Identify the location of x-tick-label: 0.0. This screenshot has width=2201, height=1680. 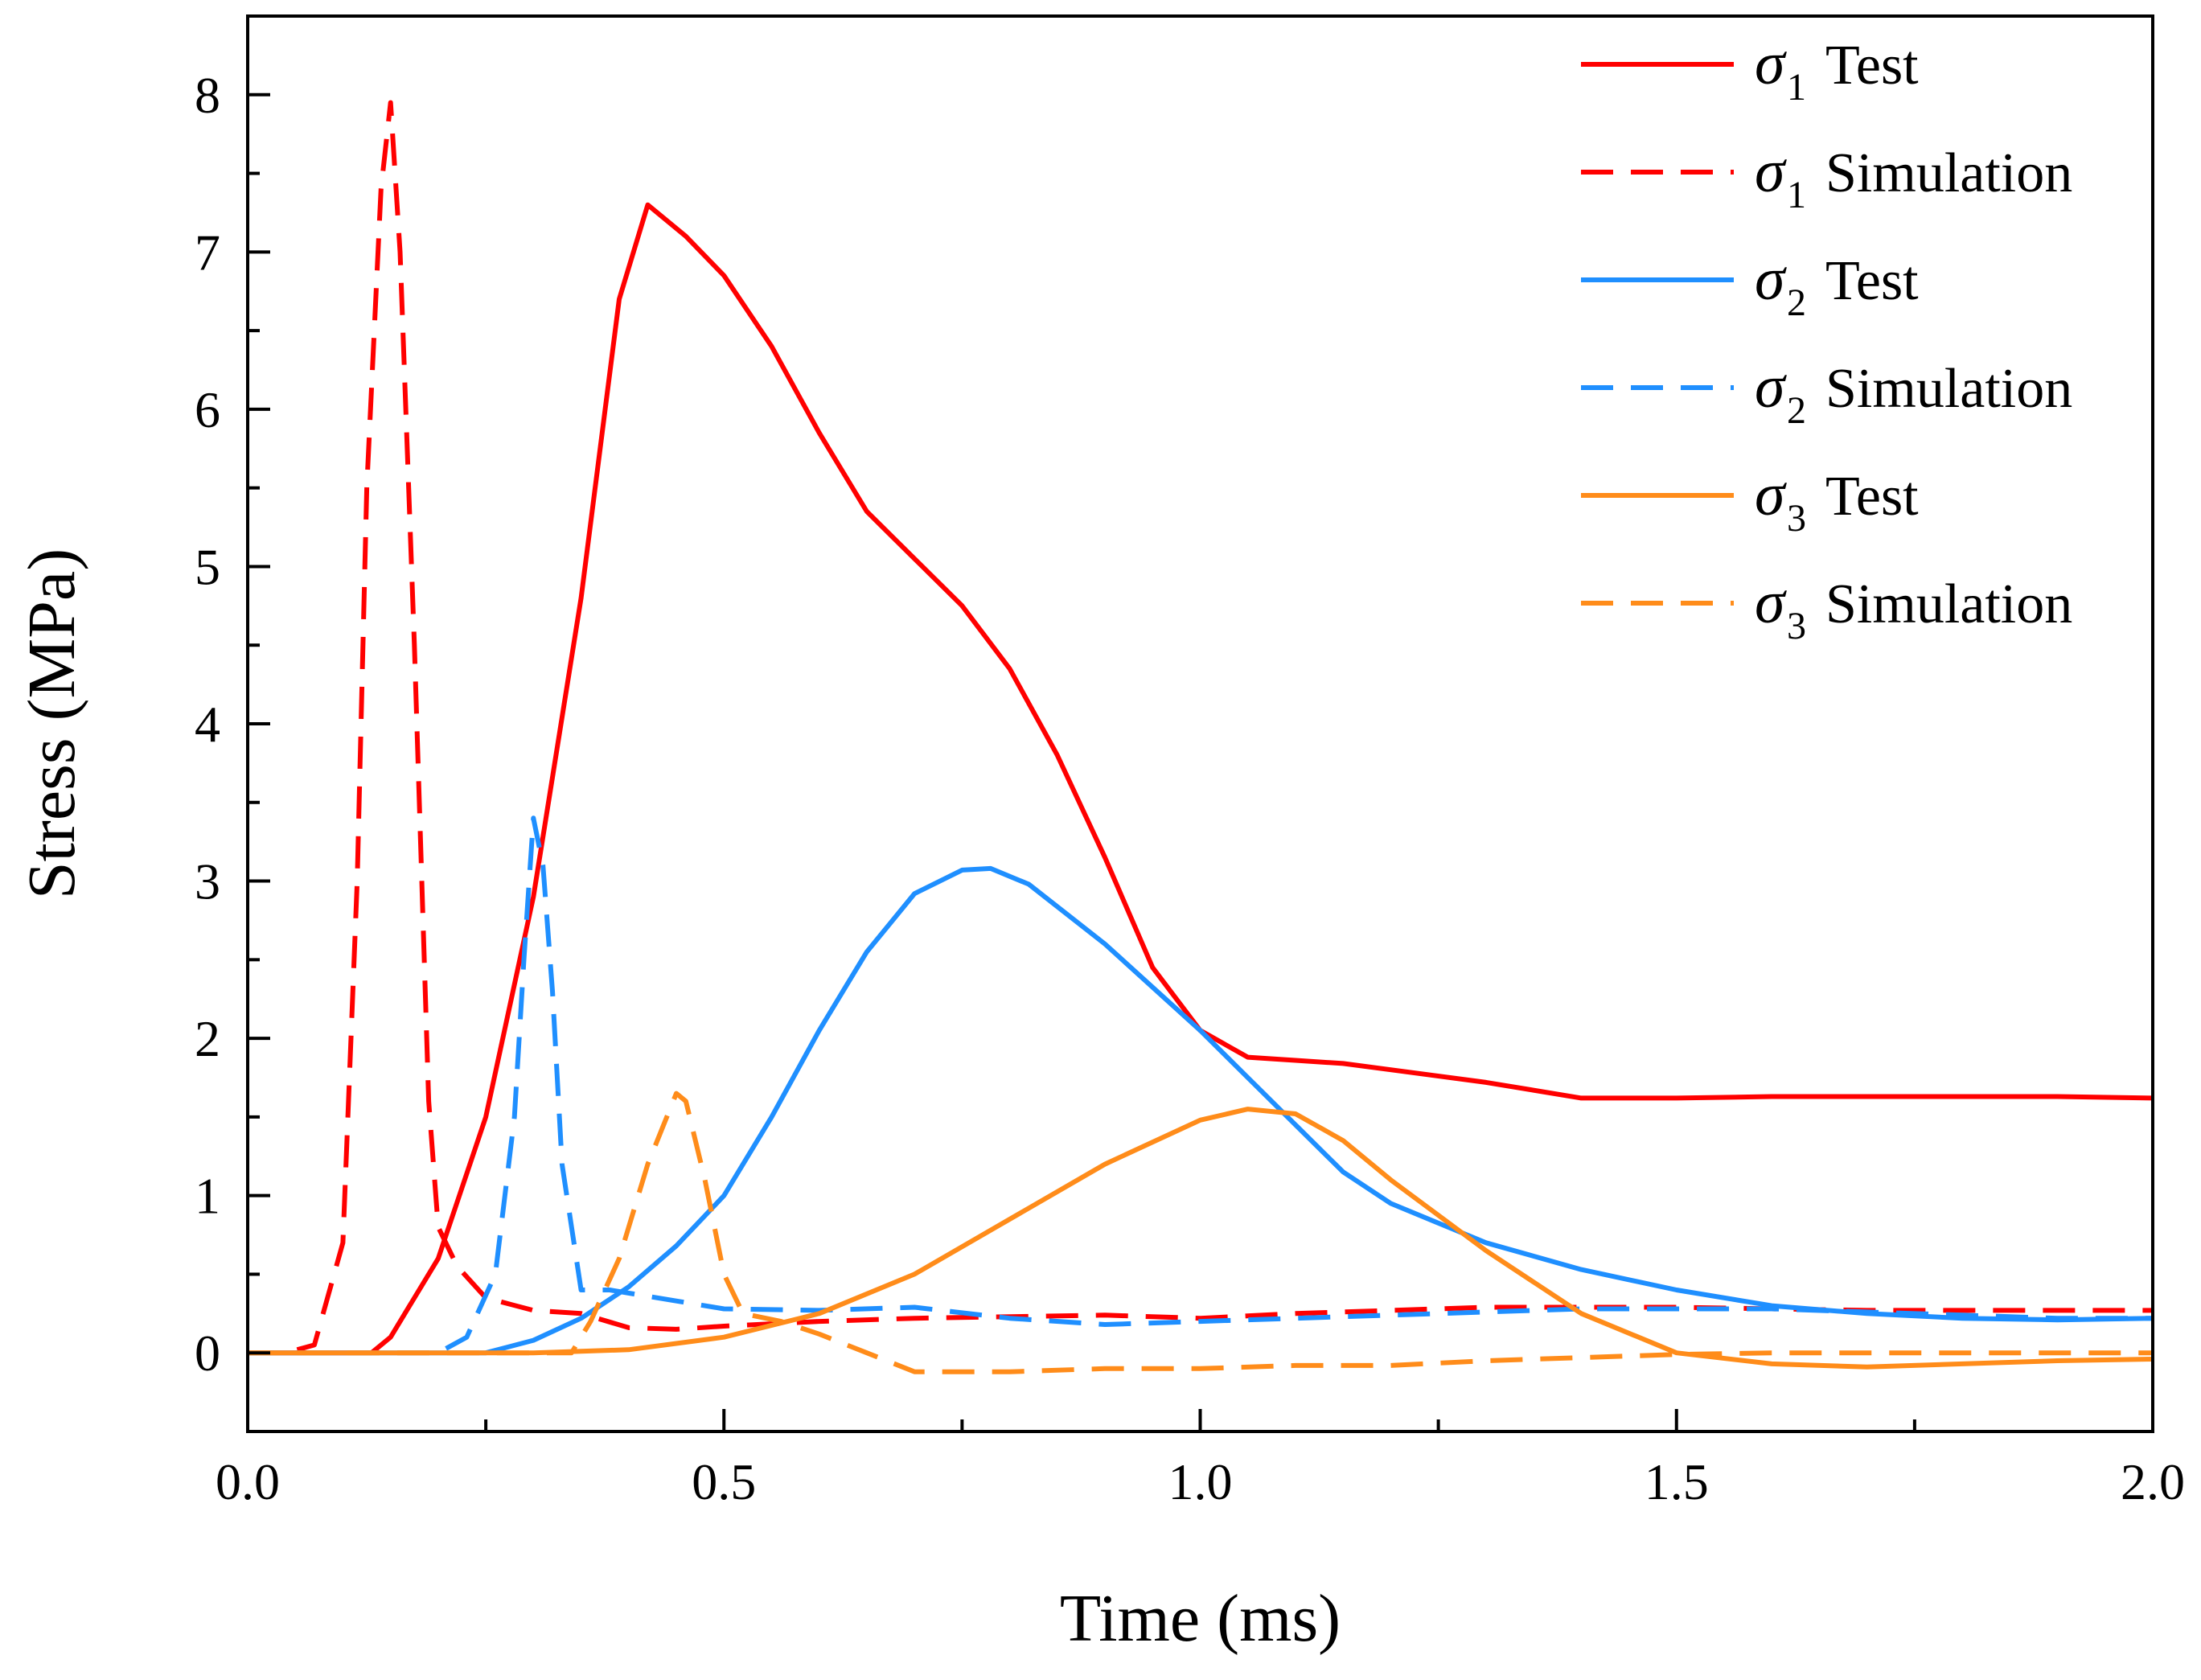
(248, 1481).